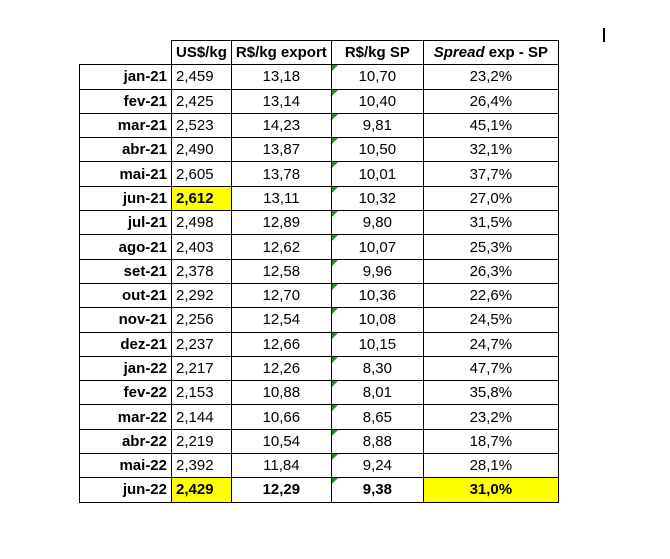 The height and width of the screenshot is (559, 670). Describe the element at coordinates (125, 393) in the screenshot. I see `month-cell: fev-22` at that location.